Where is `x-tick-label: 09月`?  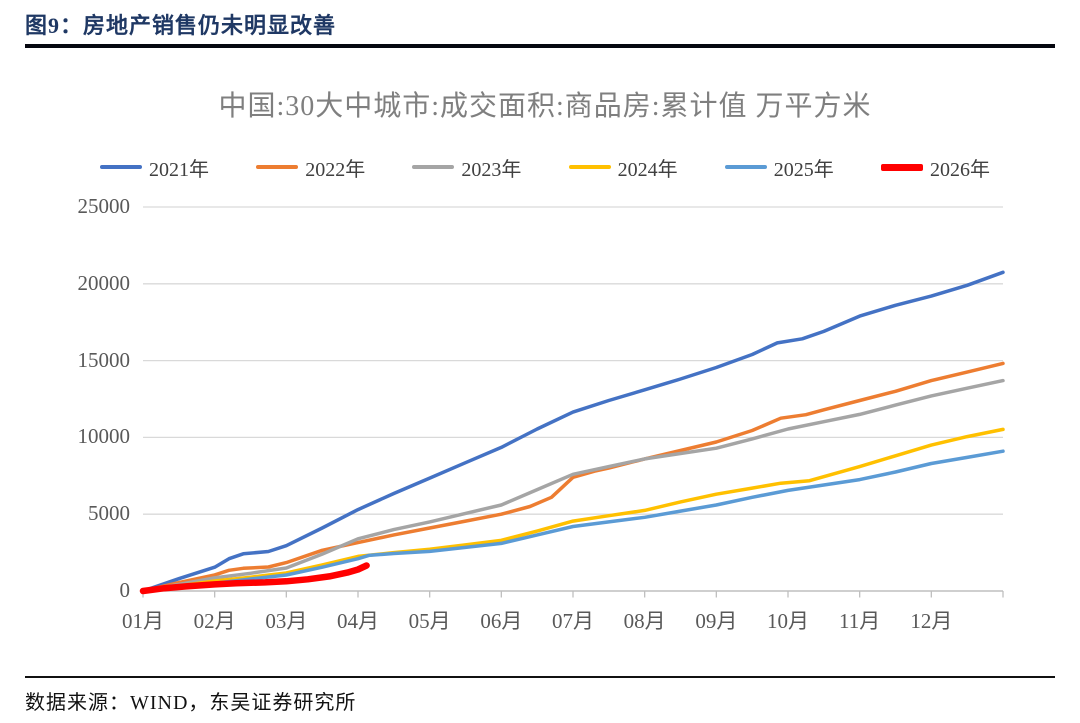
x-tick-label: 09月 is located at coordinates (716, 621).